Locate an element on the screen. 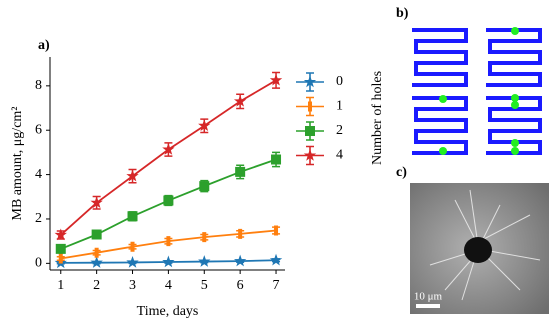 The image size is (550, 326). x-tick-label: 3 is located at coordinates (132, 285).